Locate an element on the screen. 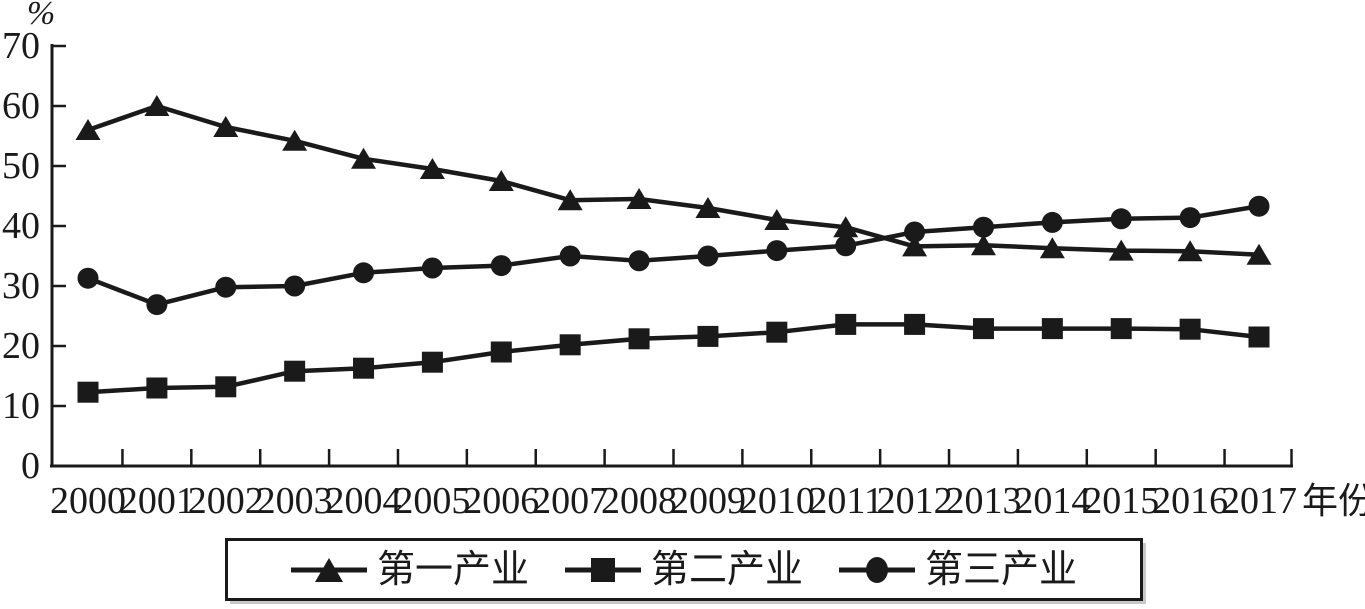  tertiary-industry-2002-circle-marker is located at coordinates (226, 287).